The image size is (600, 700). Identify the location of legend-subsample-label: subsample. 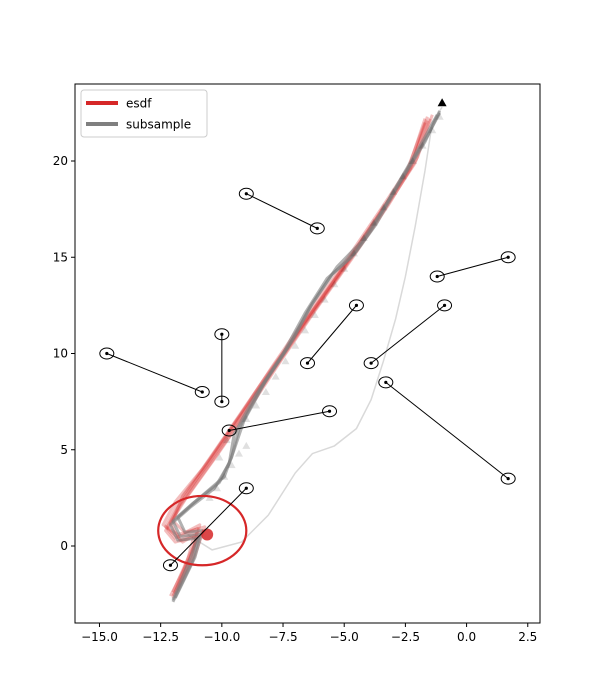
(158, 125).